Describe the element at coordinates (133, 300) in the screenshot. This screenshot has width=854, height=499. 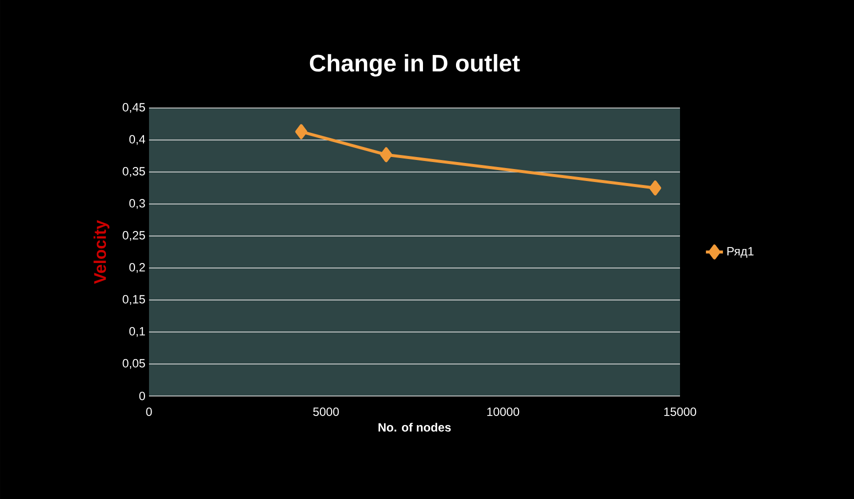
I see `y-tick-label: 0,15` at that location.